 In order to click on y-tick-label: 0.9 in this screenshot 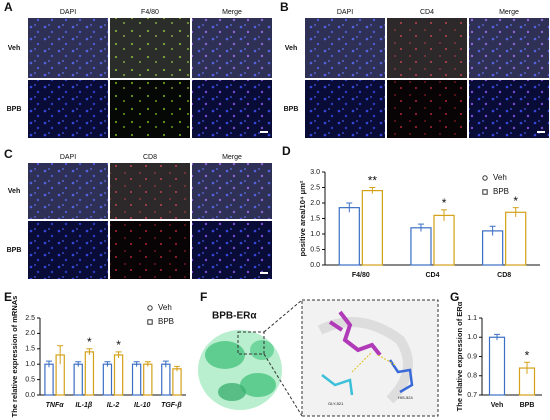, I will do `click(472, 356)`.